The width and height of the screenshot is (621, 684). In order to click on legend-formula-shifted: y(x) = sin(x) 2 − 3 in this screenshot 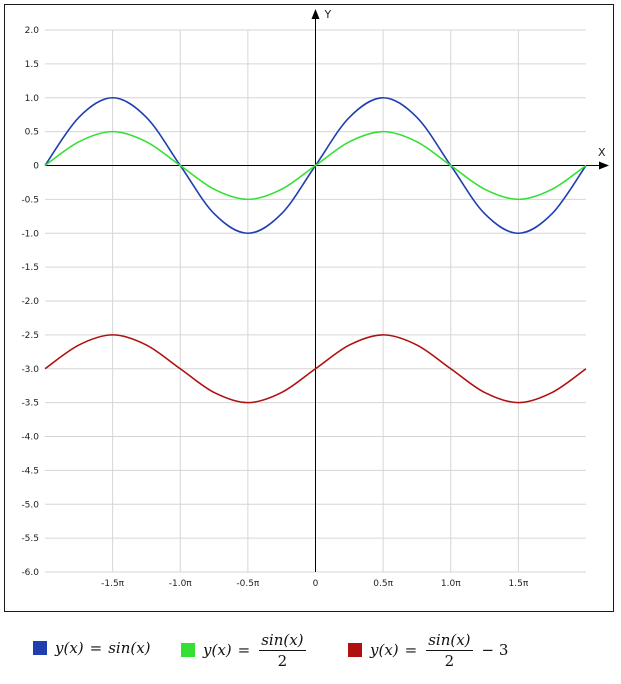, I will do `click(442, 650)`.